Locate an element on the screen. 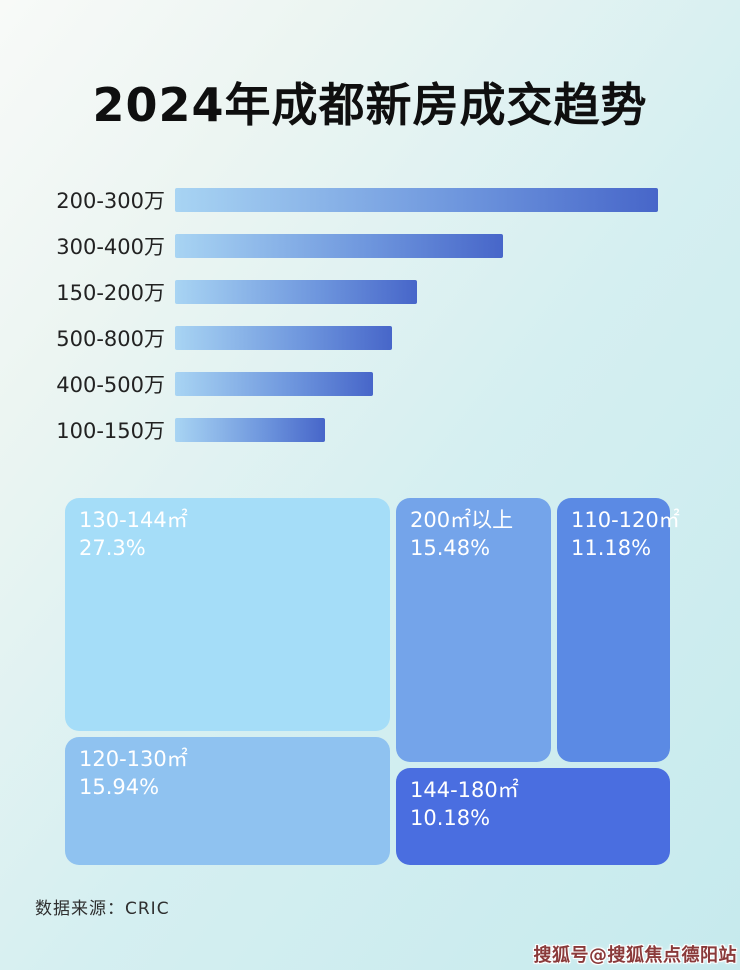  tile-area-range-label: 130-144㎡ is located at coordinates (133, 520).